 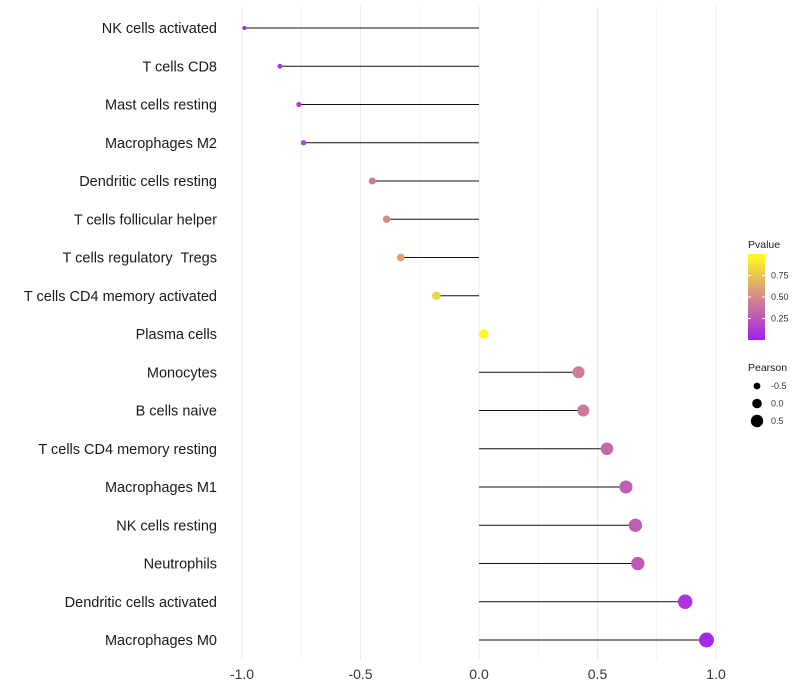 I want to click on category-label: Neutrophils, so click(x=180, y=565).